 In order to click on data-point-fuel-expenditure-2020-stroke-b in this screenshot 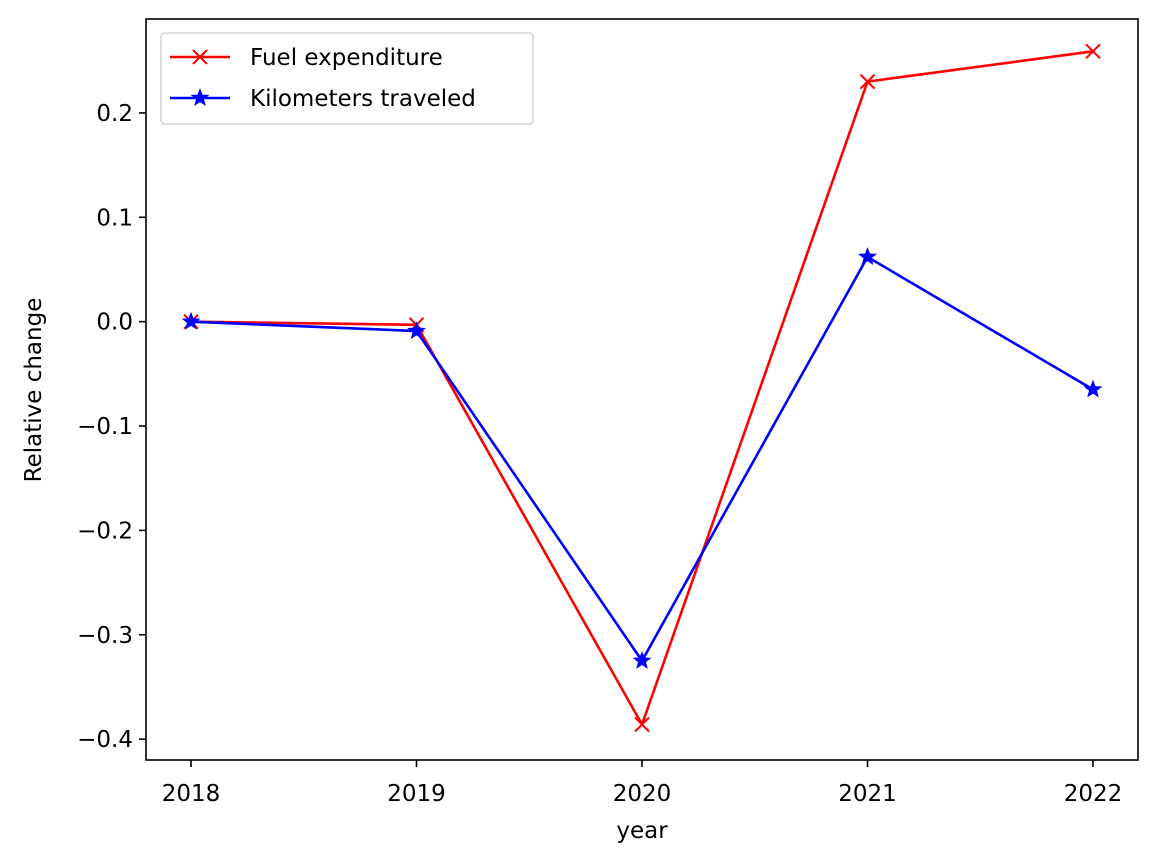, I will do `click(642, 724)`.